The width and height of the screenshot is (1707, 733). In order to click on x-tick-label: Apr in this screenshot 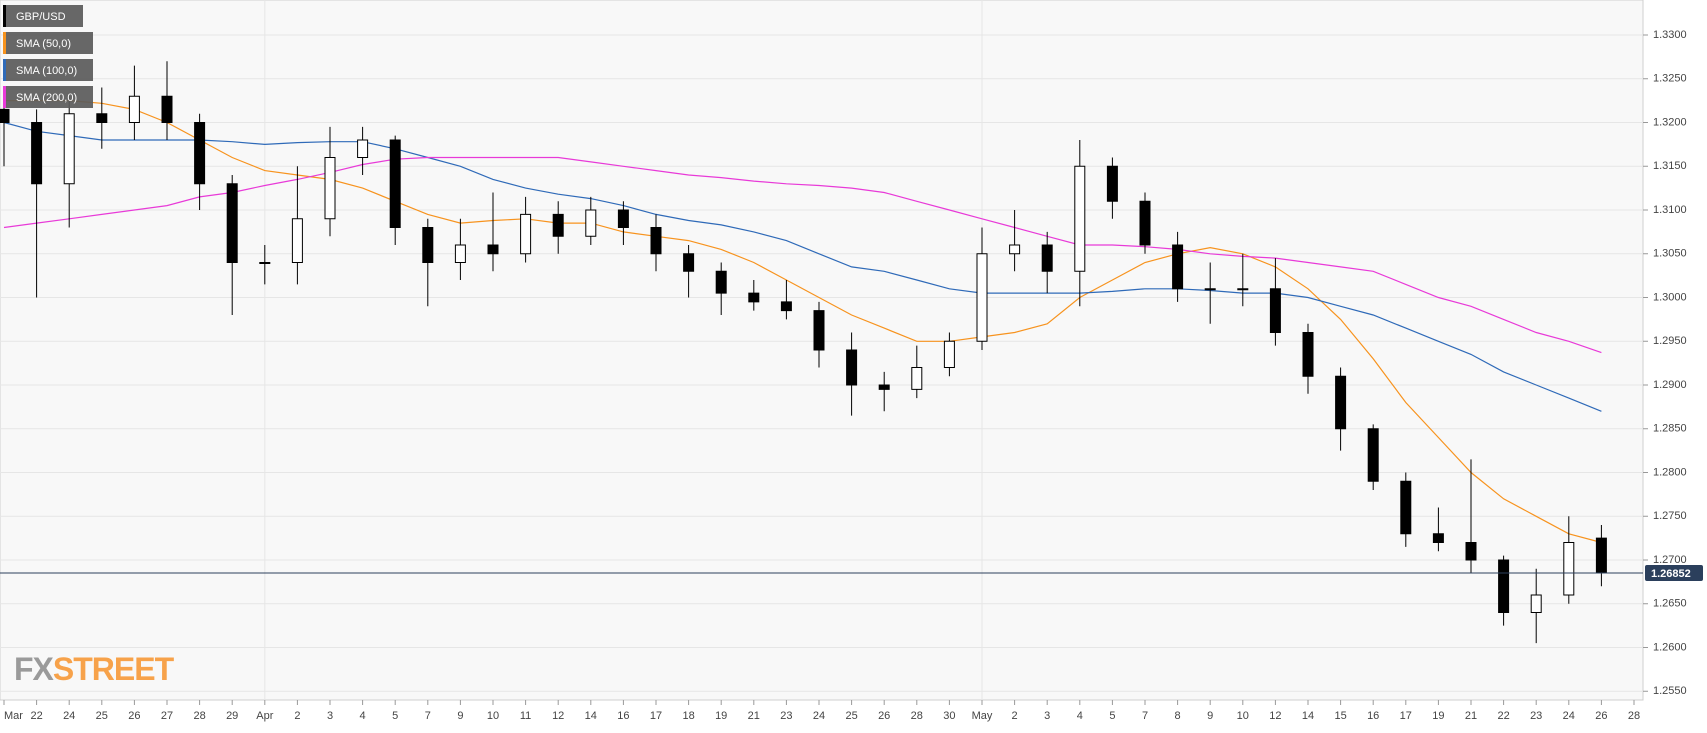, I will do `click(264, 716)`.